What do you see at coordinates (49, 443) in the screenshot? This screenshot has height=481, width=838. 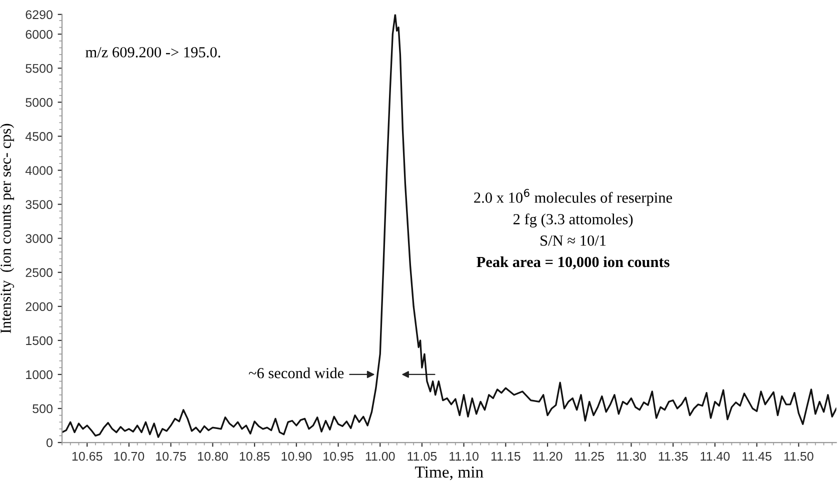 I see `y-tick-label: 0` at bounding box center [49, 443].